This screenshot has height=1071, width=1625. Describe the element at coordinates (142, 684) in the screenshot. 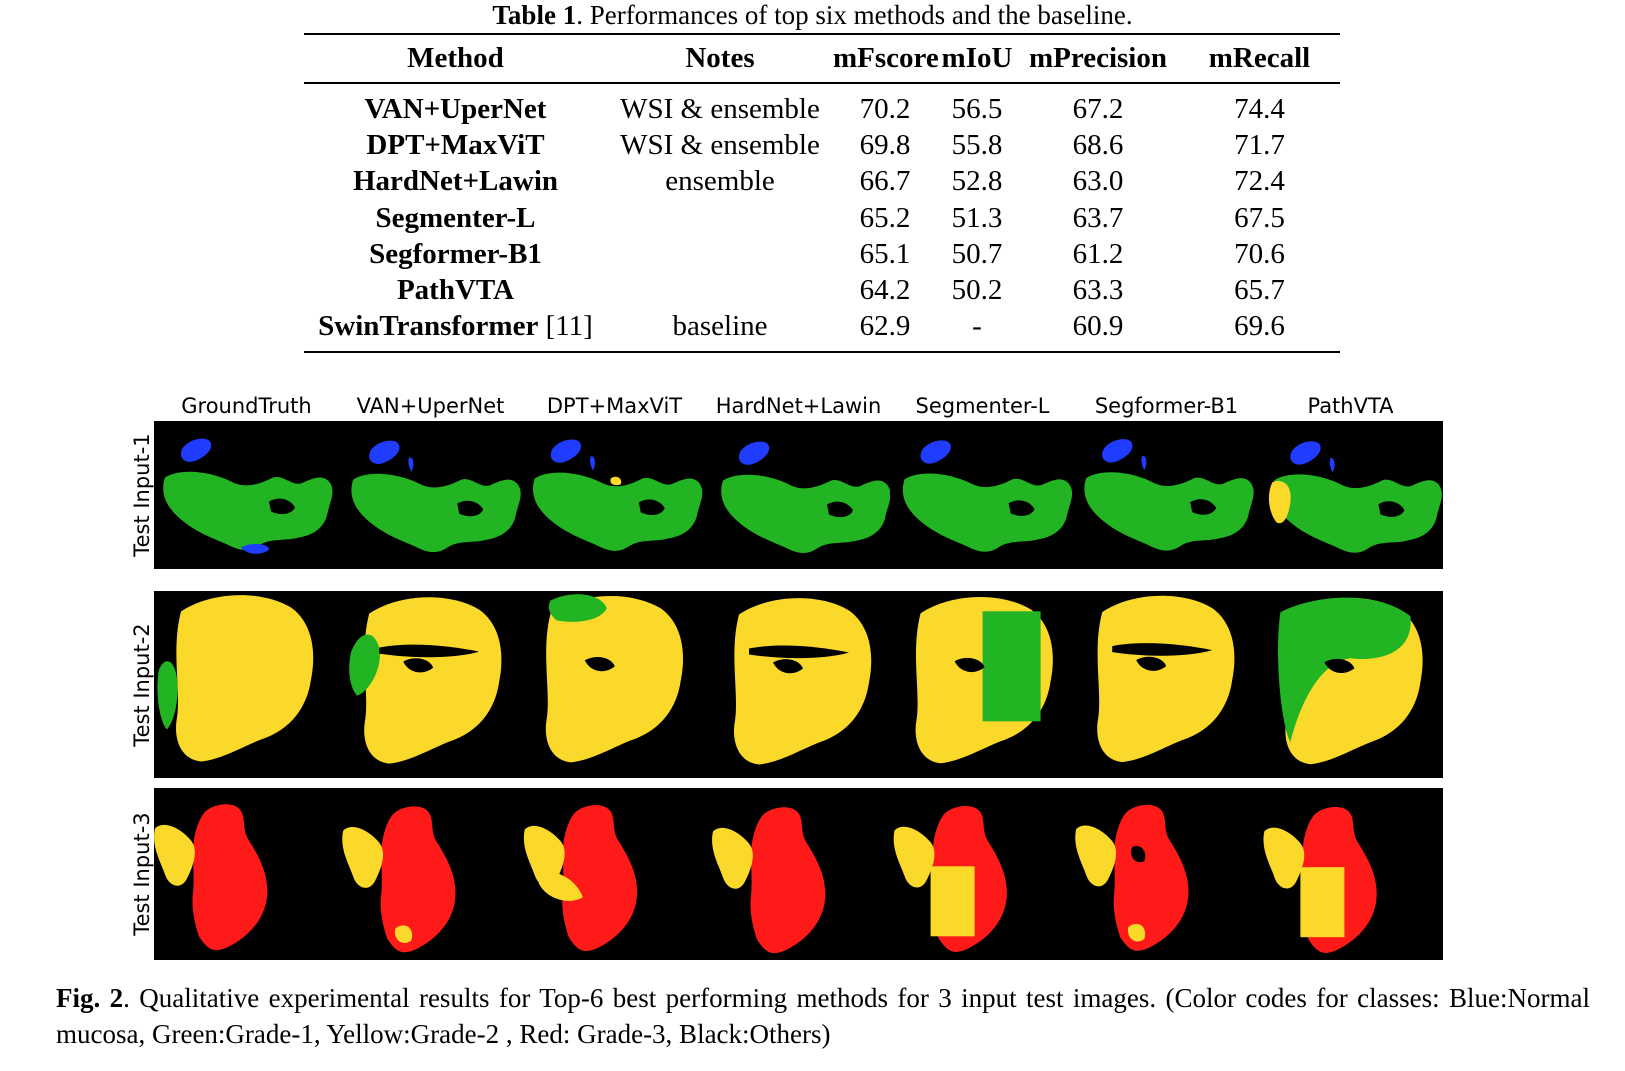

I see `row-label: Test Input-2` at that location.